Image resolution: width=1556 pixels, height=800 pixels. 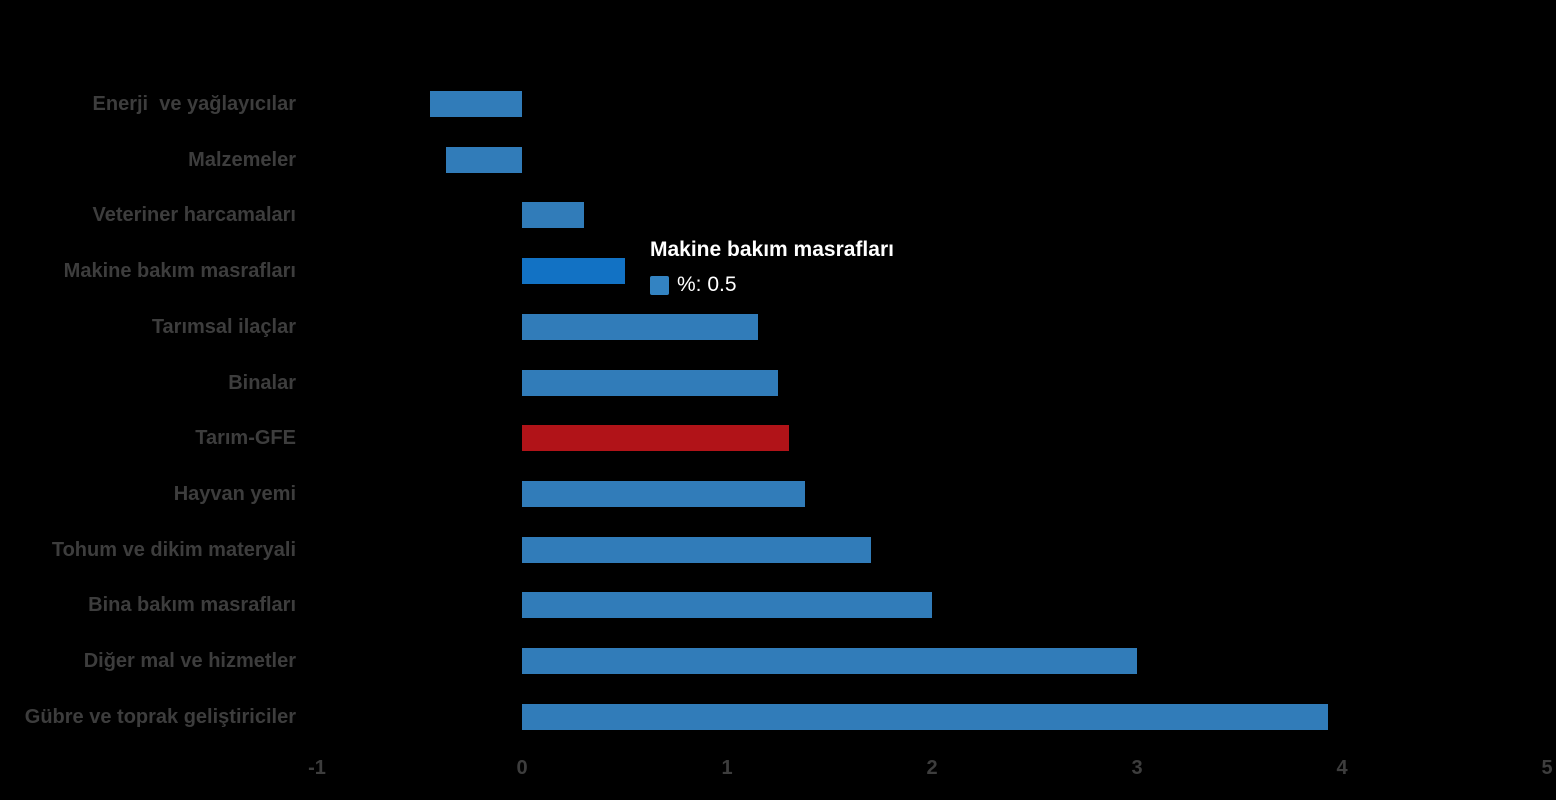 I want to click on category-label: Tarımsal ilaçlar, so click(x=223, y=326).